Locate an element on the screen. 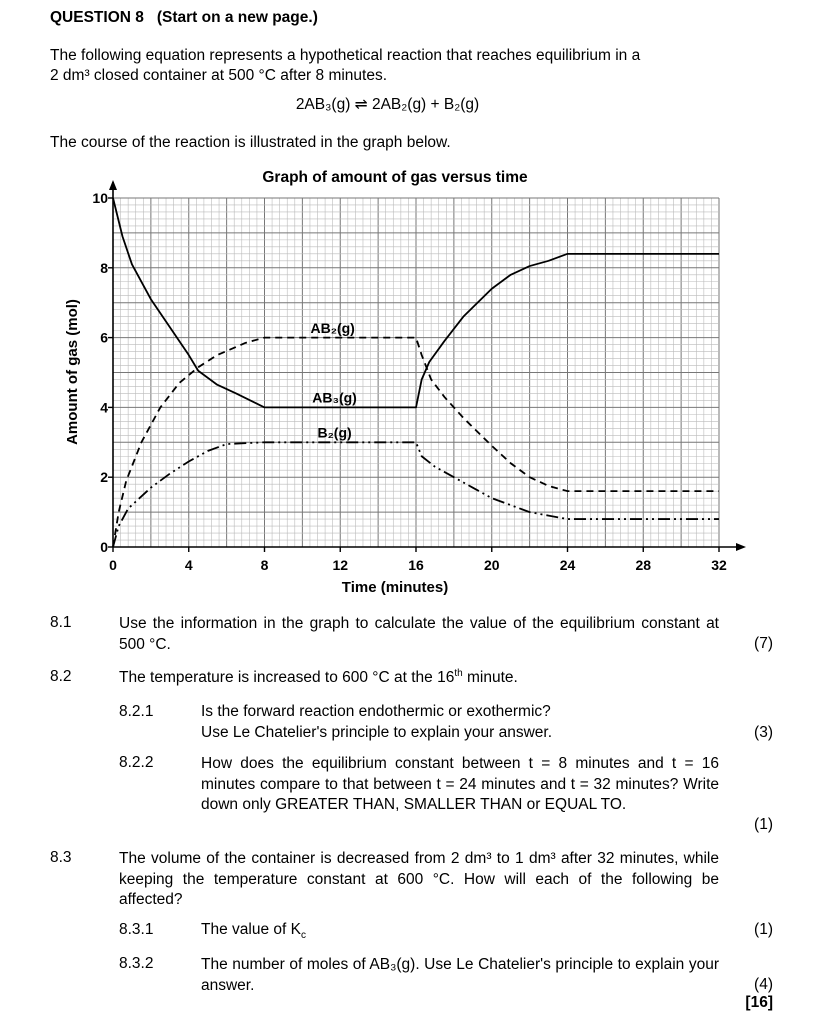 This screenshot has height=1024, width=830. y-axis-label: Amount of gas (mol) is located at coordinates (72, 372).